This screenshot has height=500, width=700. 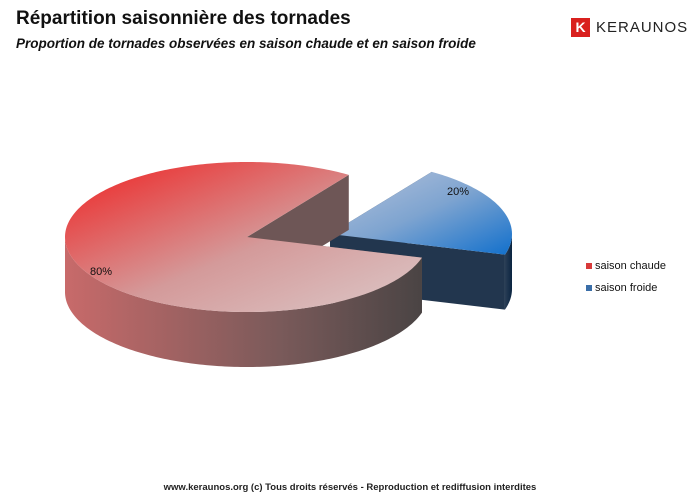 I want to click on logo-k-icon: K, so click(x=580, y=27).